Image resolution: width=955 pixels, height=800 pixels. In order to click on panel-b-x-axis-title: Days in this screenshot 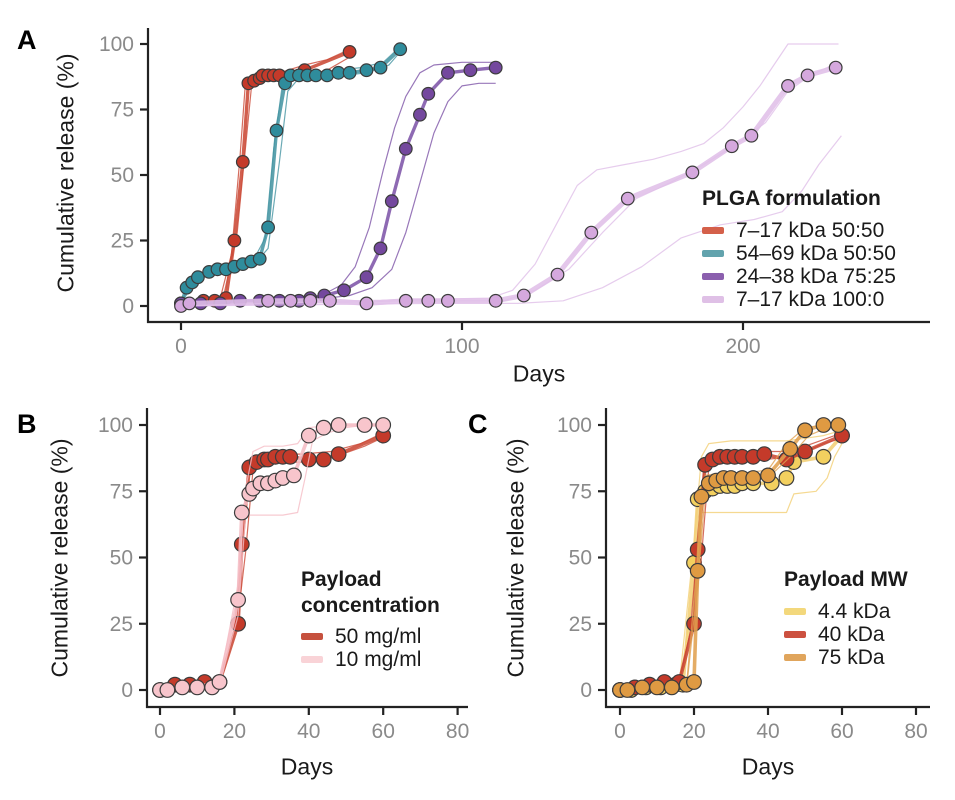, I will do `click(307, 766)`.